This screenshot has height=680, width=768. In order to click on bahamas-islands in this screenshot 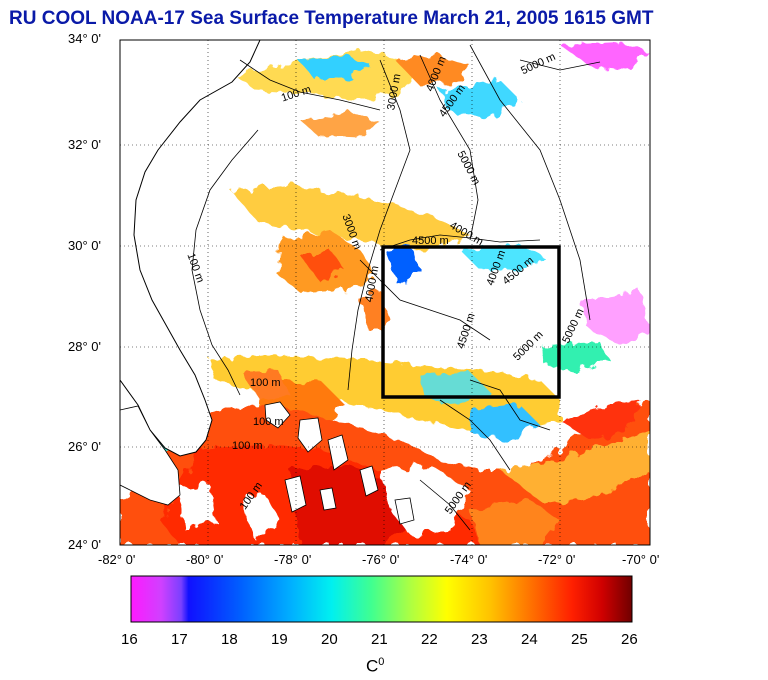, I will do `click(339, 463)`.